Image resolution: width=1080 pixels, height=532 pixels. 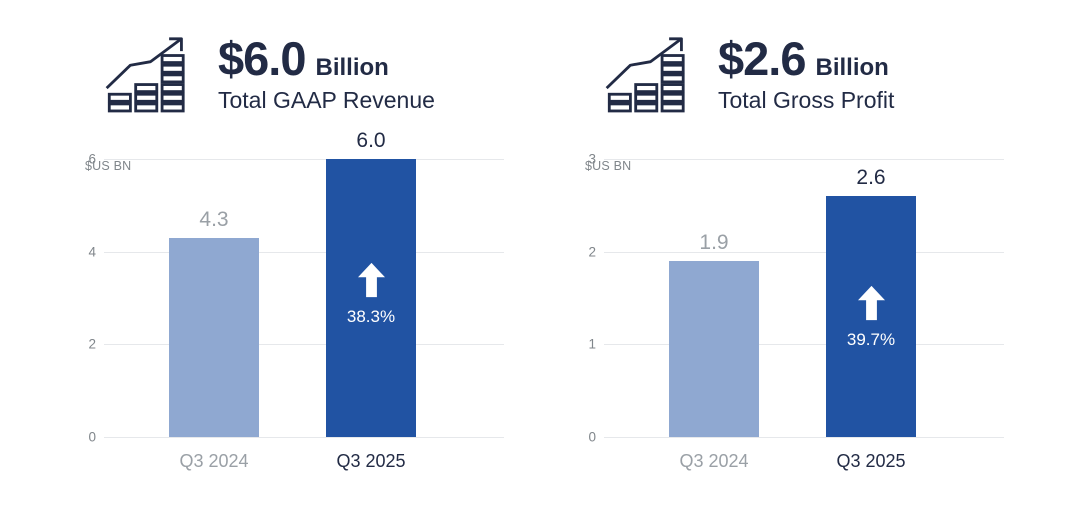 I want to click on gross-profit-header: $2.6 Billion Total Gross Profit, so click(x=788, y=74).